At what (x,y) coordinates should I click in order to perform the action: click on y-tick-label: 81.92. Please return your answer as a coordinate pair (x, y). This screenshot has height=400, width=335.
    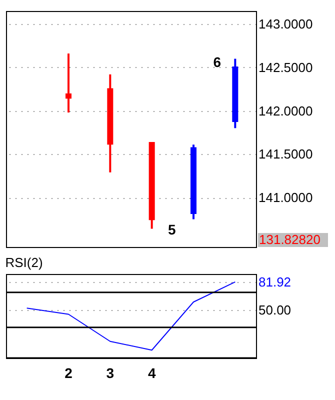
    Looking at the image, I should click on (275, 282).